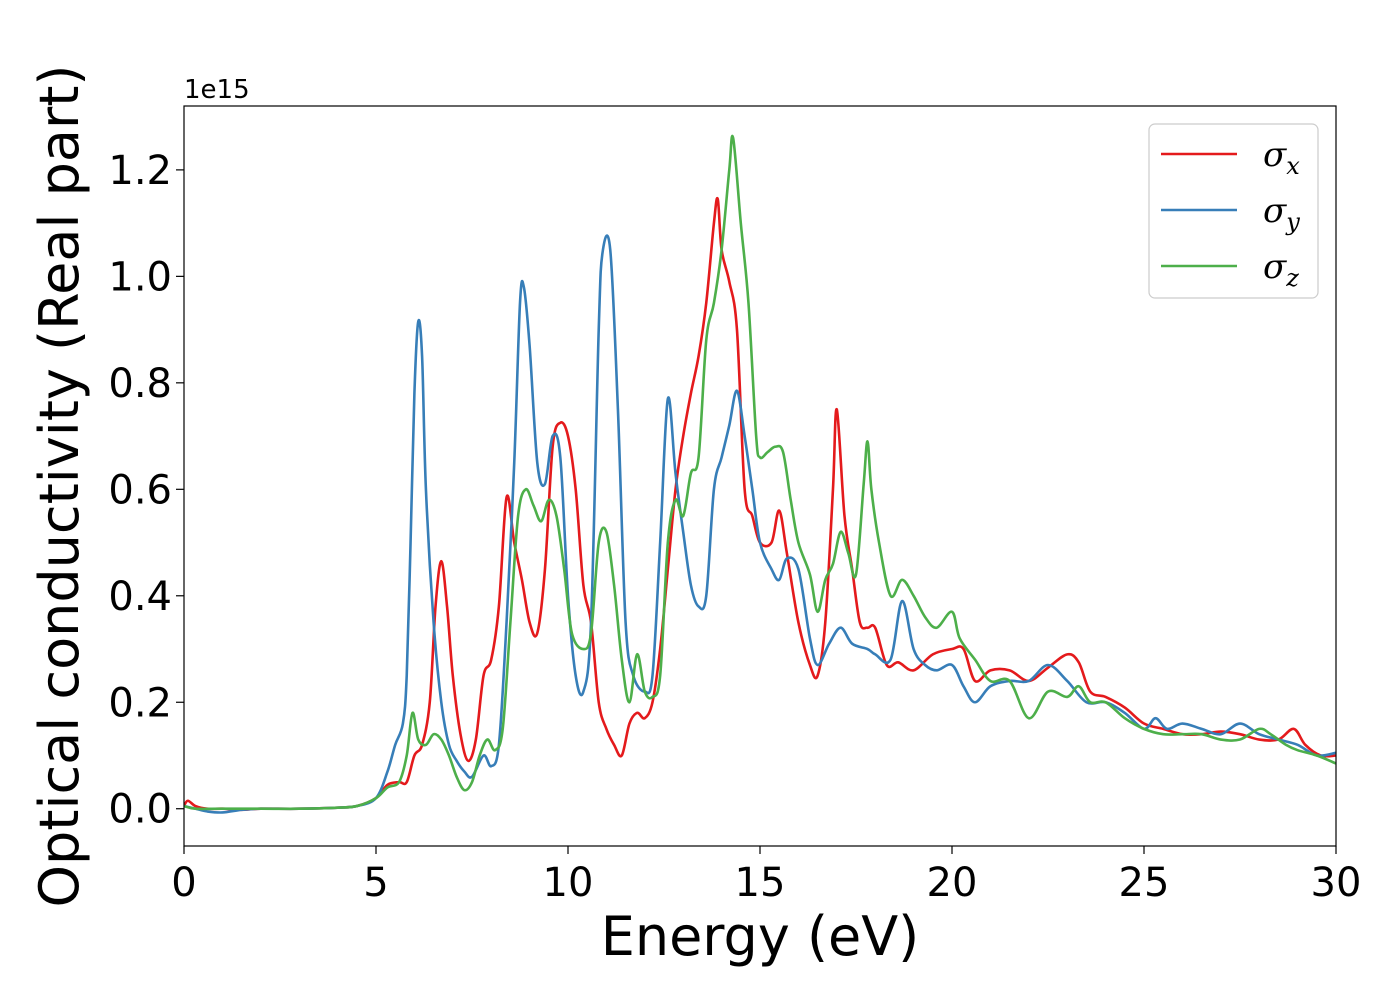  Describe the element at coordinates (183, 883) in the screenshot. I see `x-tick-label: 0` at that location.